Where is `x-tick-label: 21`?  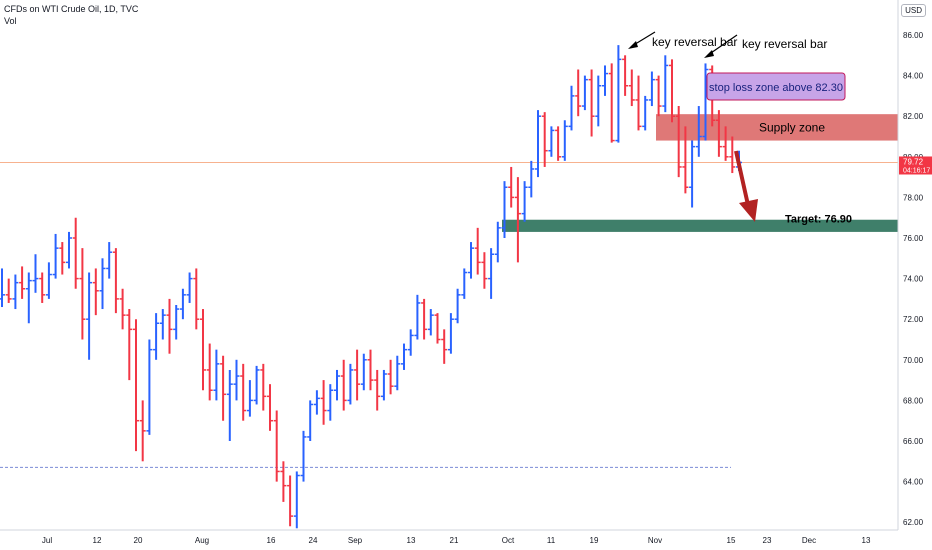 x-tick-label: 21 is located at coordinates (454, 540).